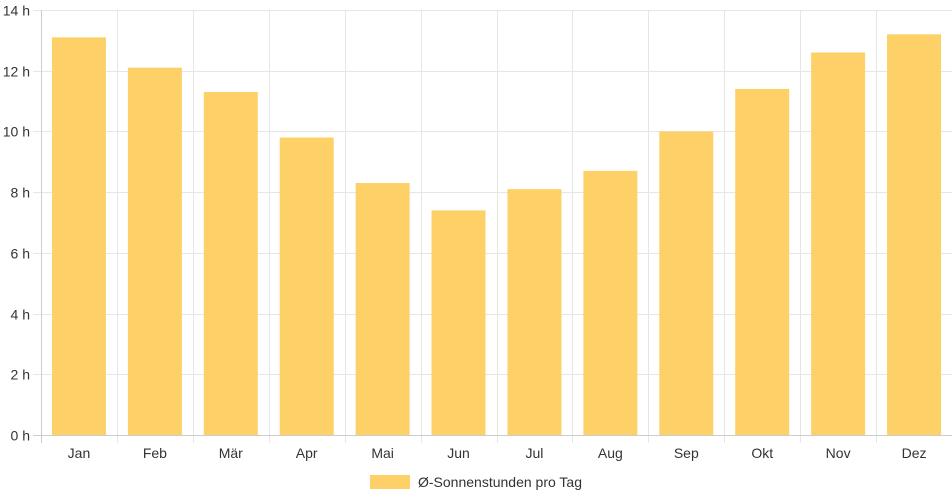  What do you see at coordinates (230, 263) in the screenshot?
I see `bar-mär` at bounding box center [230, 263].